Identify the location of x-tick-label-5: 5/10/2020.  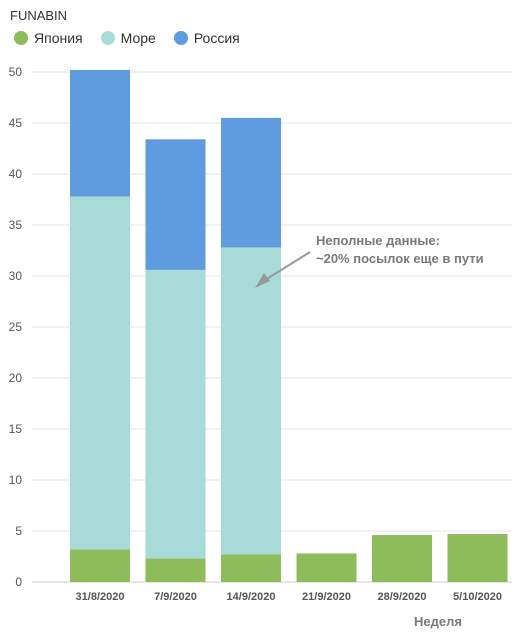
(477, 597).